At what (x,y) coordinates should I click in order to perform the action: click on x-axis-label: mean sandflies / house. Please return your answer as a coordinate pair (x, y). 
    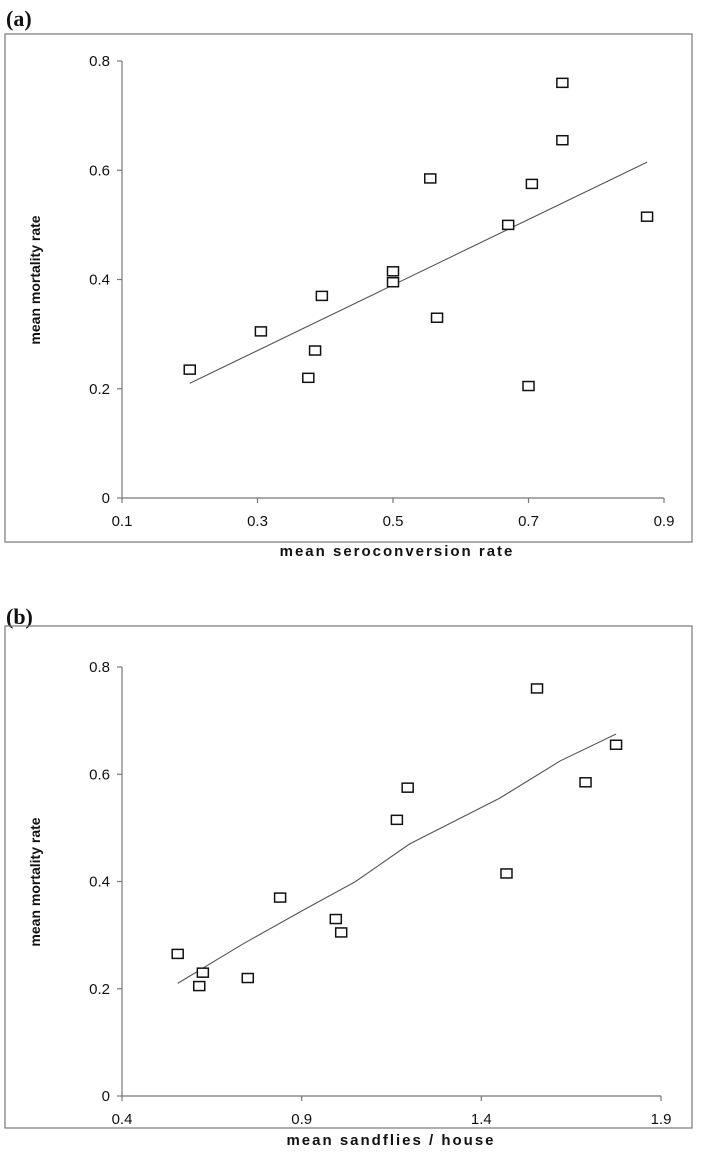
    Looking at the image, I should click on (390, 1140).